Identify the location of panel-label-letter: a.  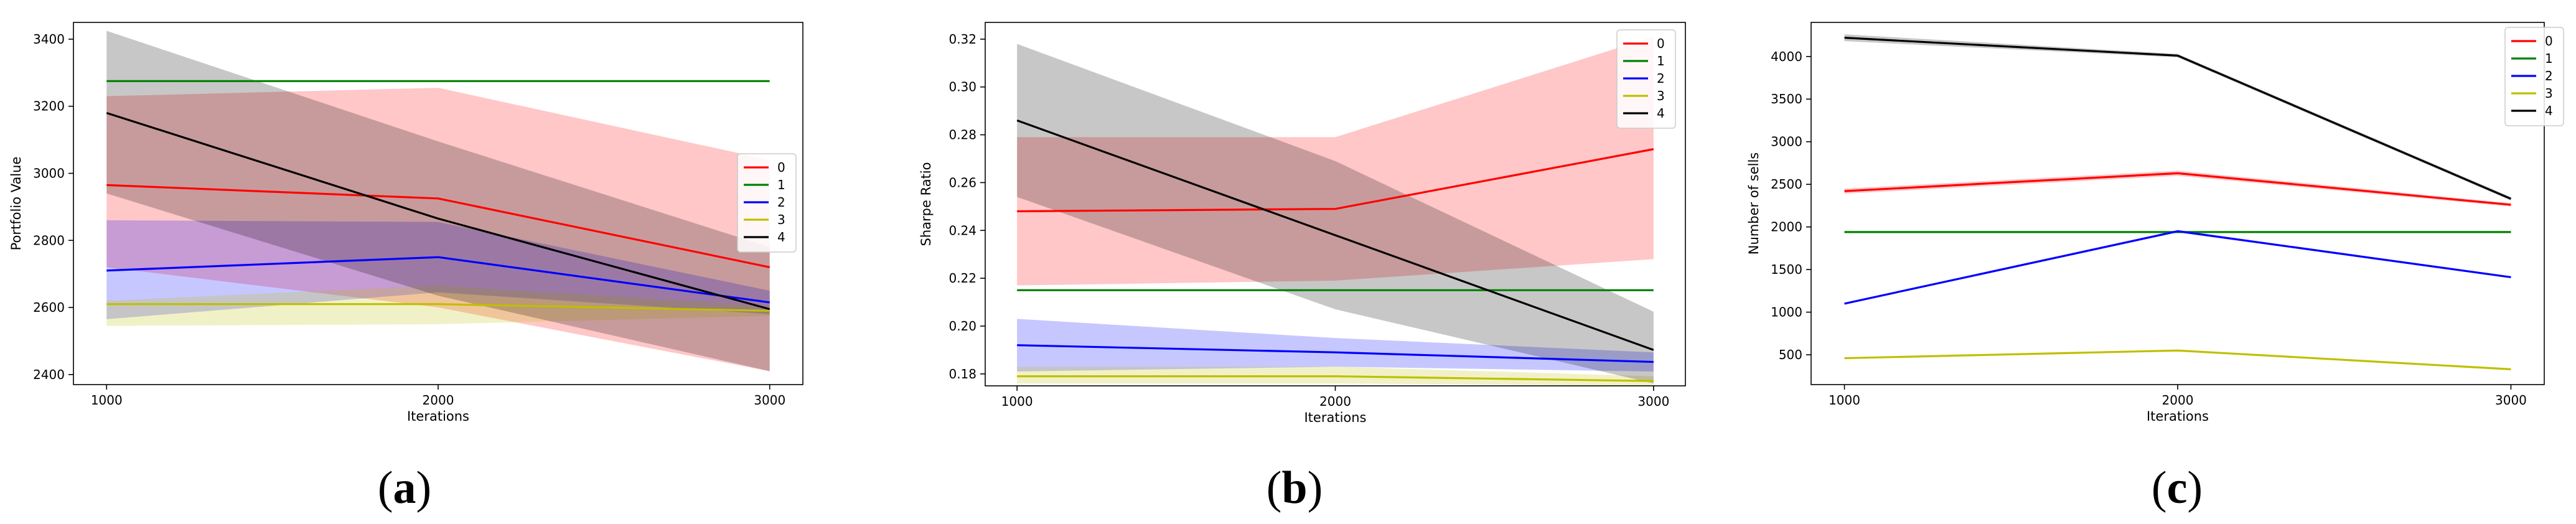
(404, 487).